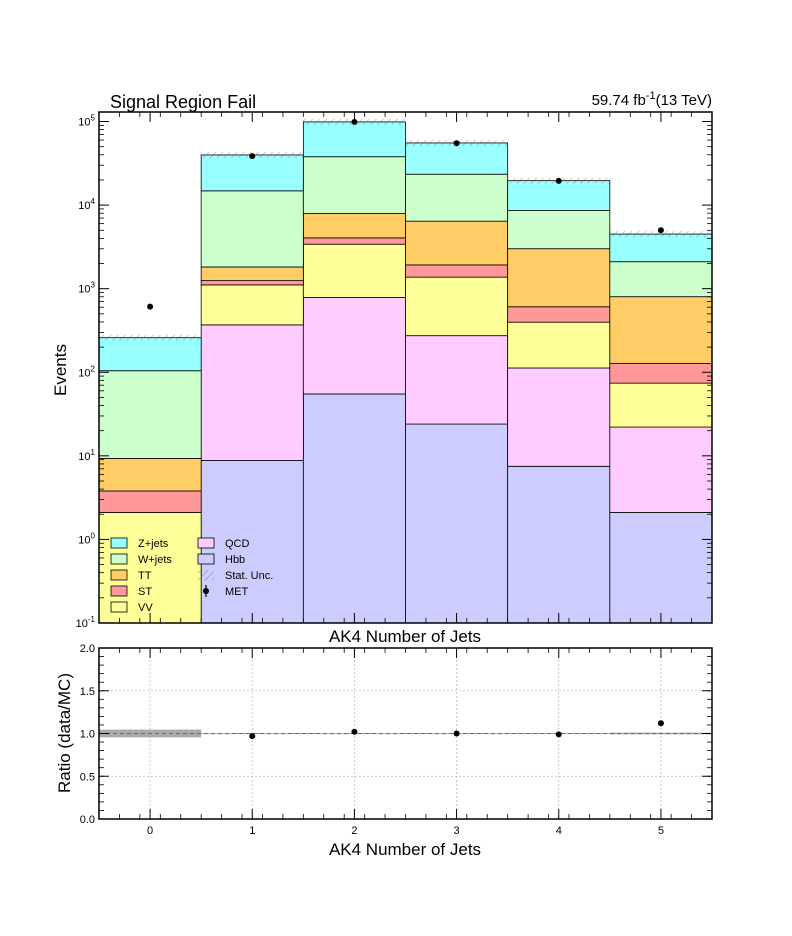 The width and height of the screenshot is (792, 936). I want to click on y-tick-label: 10¹, so click(86, 455).